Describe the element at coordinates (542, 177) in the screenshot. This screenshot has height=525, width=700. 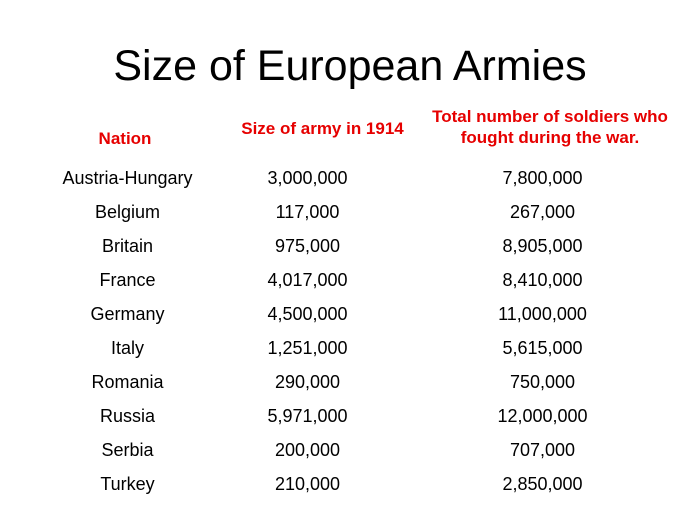
I see `total-fought-cell: 7,800,000` at that location.